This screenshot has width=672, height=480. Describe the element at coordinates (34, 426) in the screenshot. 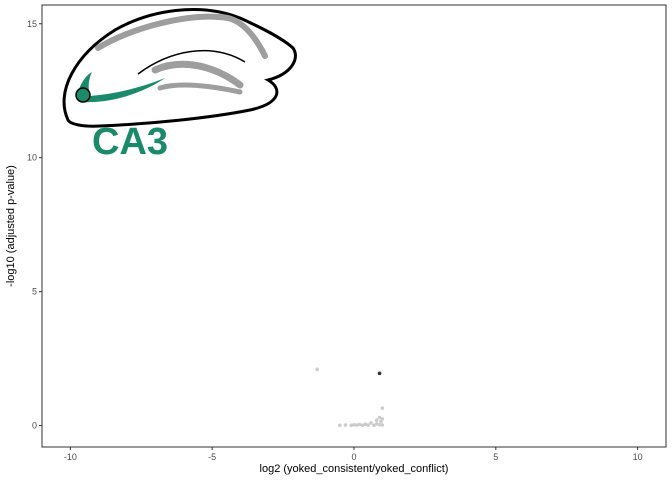

I see `y-tick-label: 0` at that location.